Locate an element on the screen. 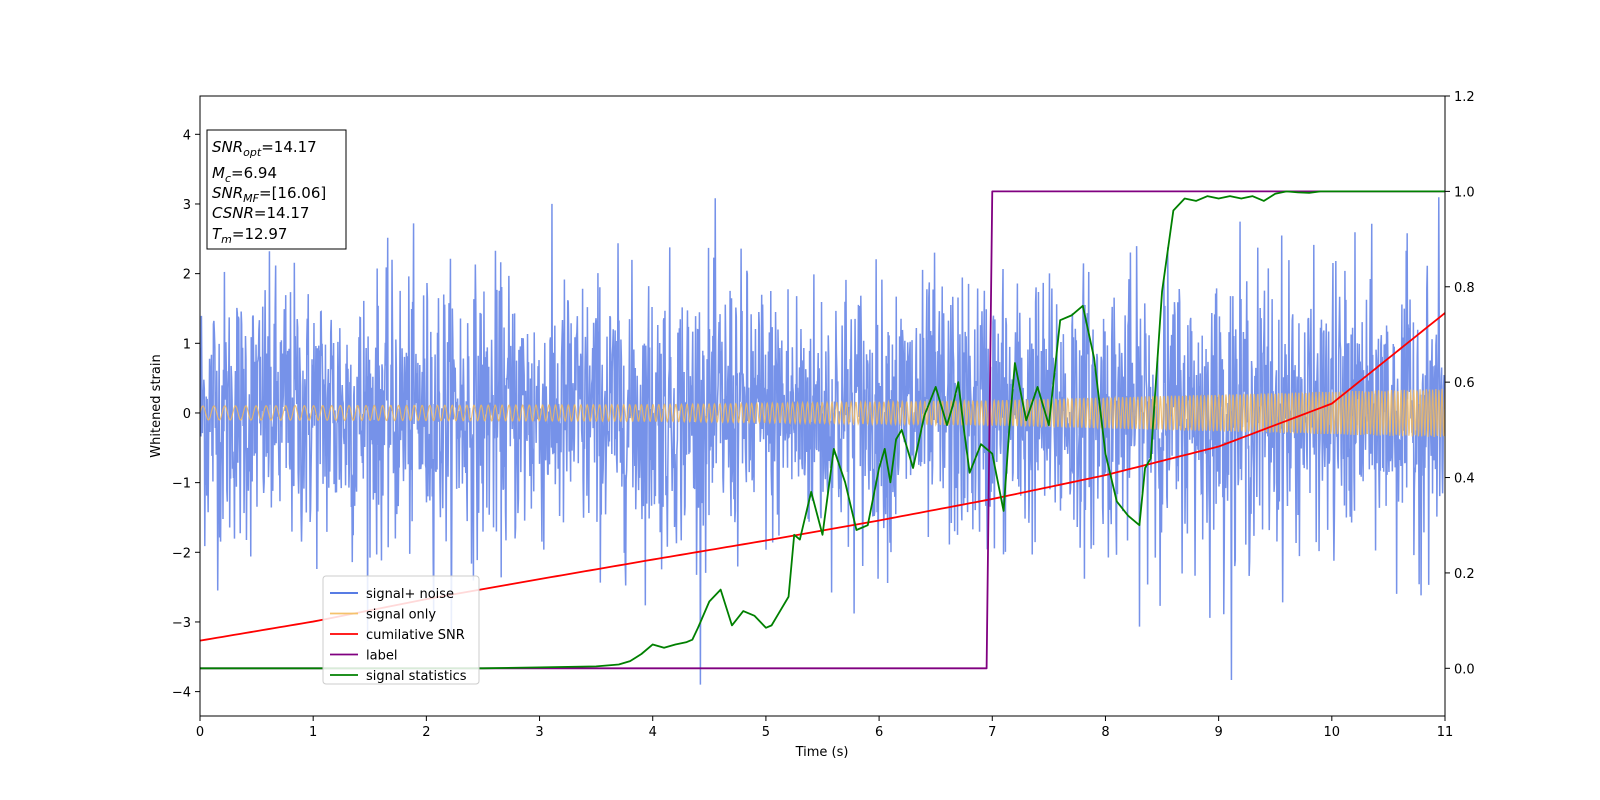 This screenshot has height=800, width=1600. y-axis-label: Whitened strain is located at coordinates (156, 405).